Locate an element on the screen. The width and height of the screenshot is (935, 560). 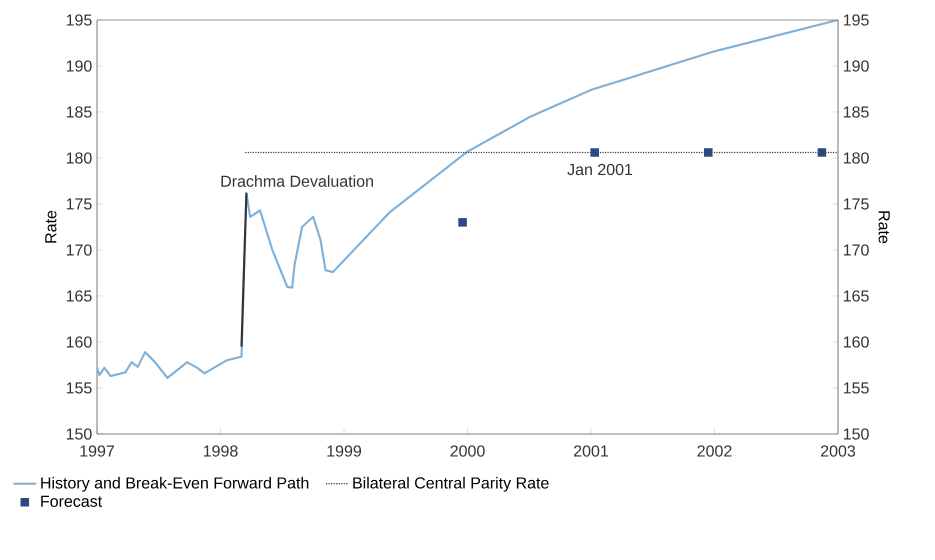
y2-axis-title: Rate is located at coordinates (884, 227).